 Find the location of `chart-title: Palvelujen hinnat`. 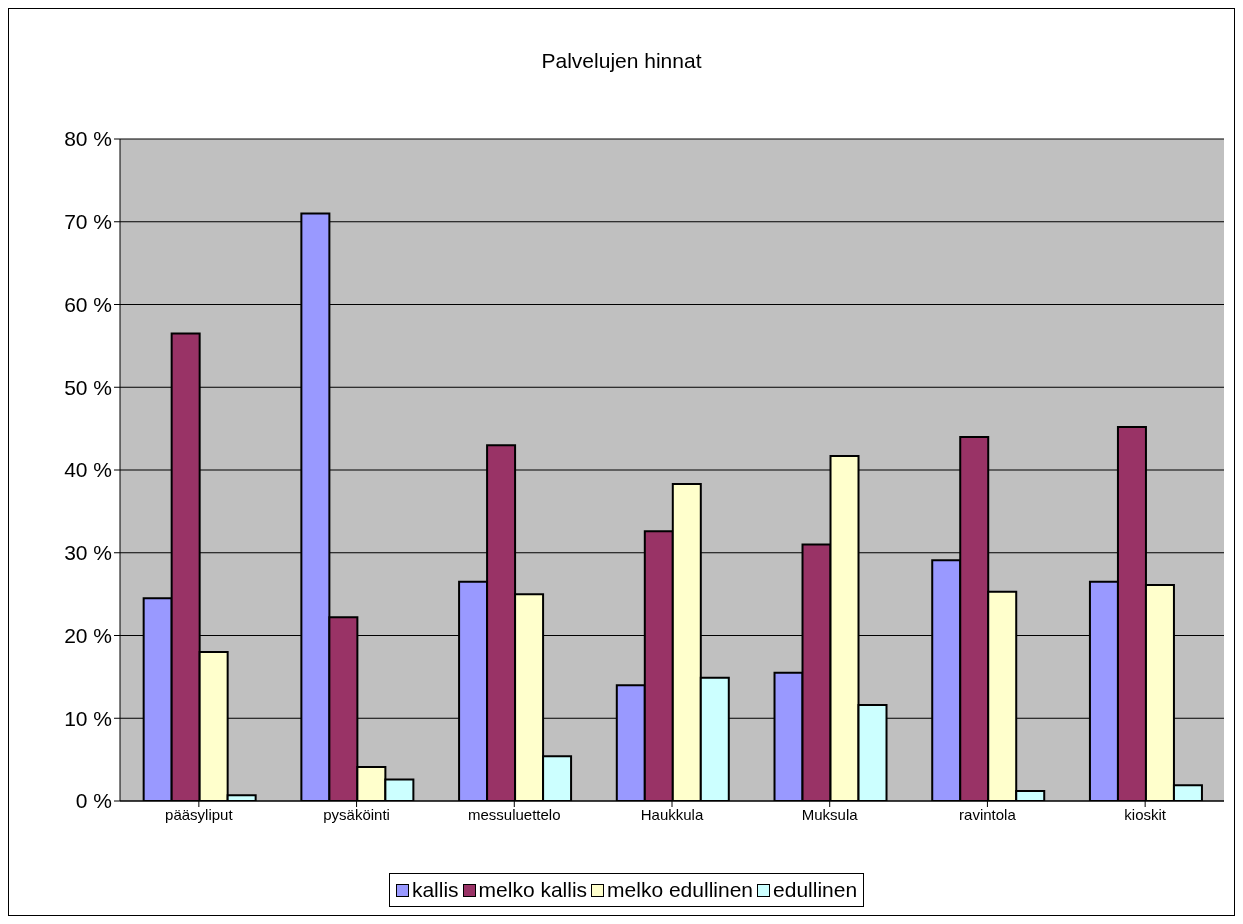

chart-title: Palvelujen hinnat is located at coordinates (621, 61).